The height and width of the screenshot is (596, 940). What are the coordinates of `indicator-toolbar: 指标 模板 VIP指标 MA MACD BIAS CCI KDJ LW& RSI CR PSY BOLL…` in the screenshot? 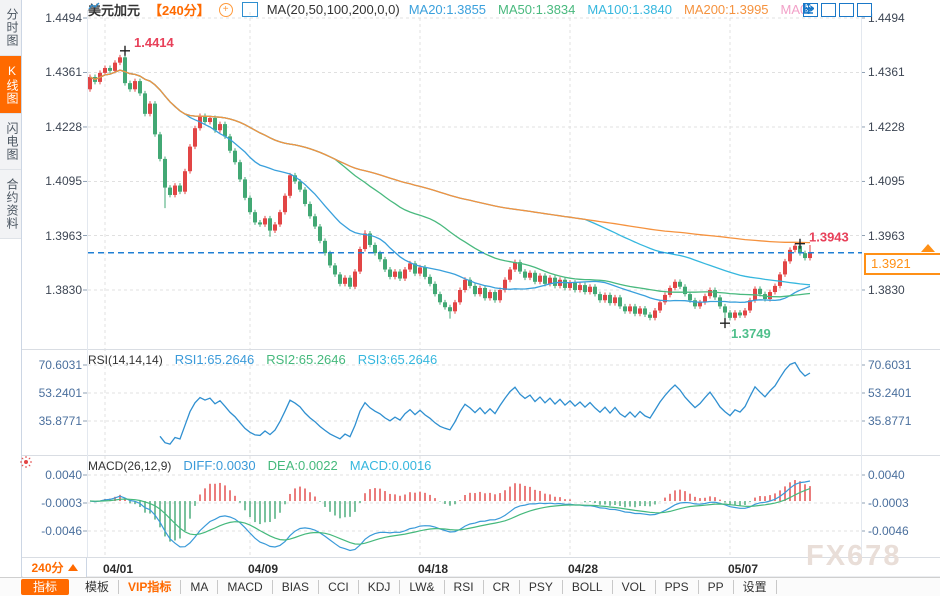 It's located at (470, 586).